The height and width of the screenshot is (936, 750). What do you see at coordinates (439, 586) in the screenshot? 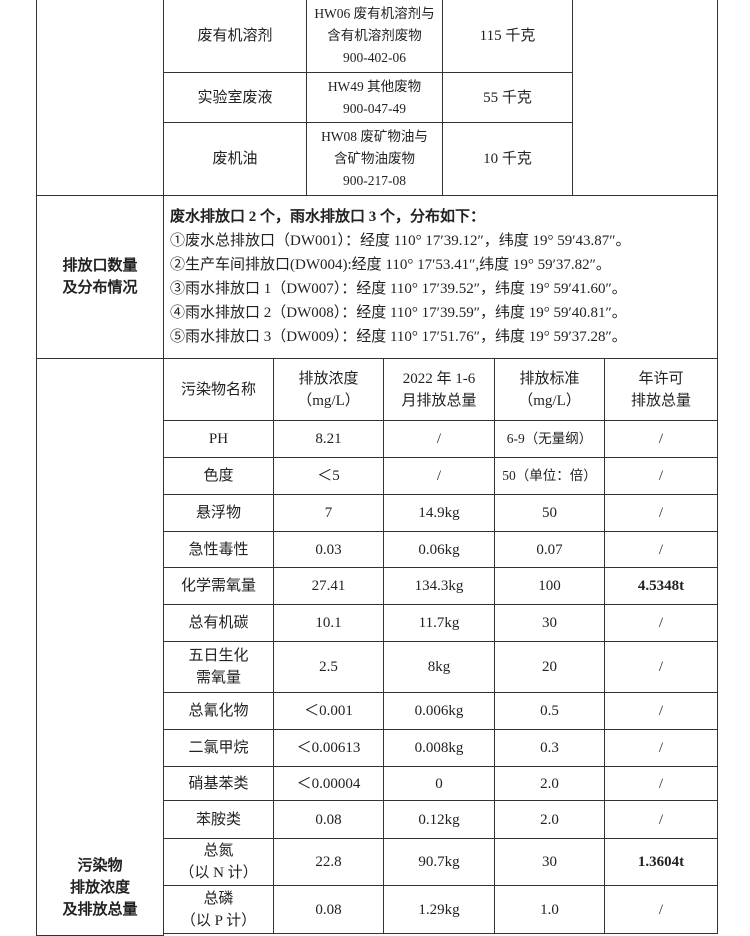
I see `pollutant-value-cell: 134.3kg` at bounding box center [439, 586].